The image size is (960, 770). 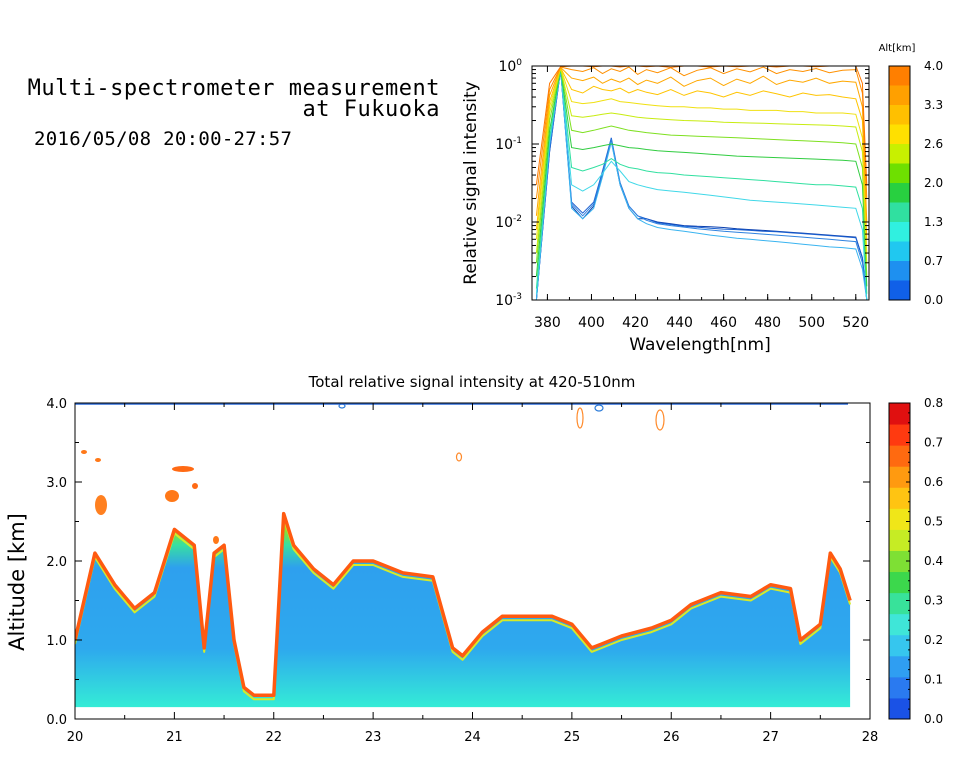 I want to click on altitude-colorbar-tick-label: 1.3, so click(x=933, y=222).